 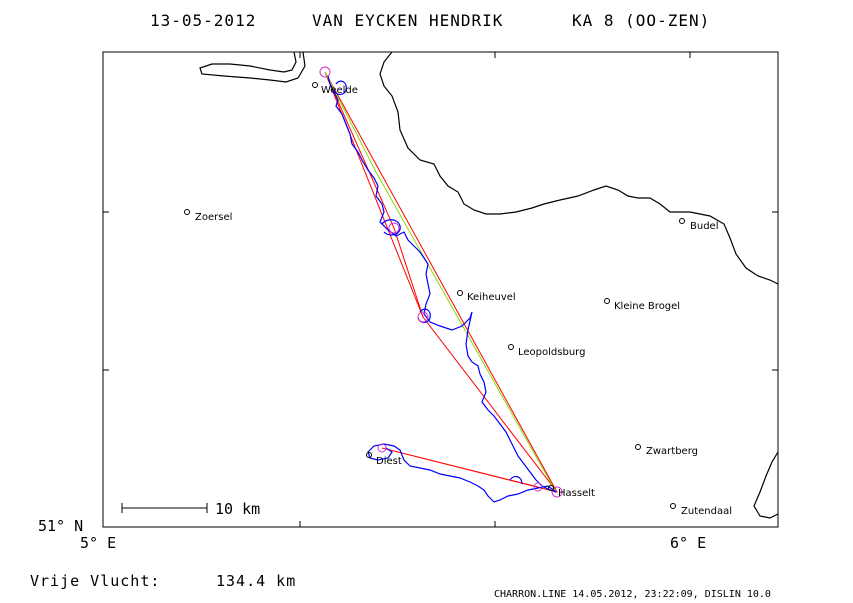 I want to click on title-date: 13-05-2012, so click(x=203, y=20).